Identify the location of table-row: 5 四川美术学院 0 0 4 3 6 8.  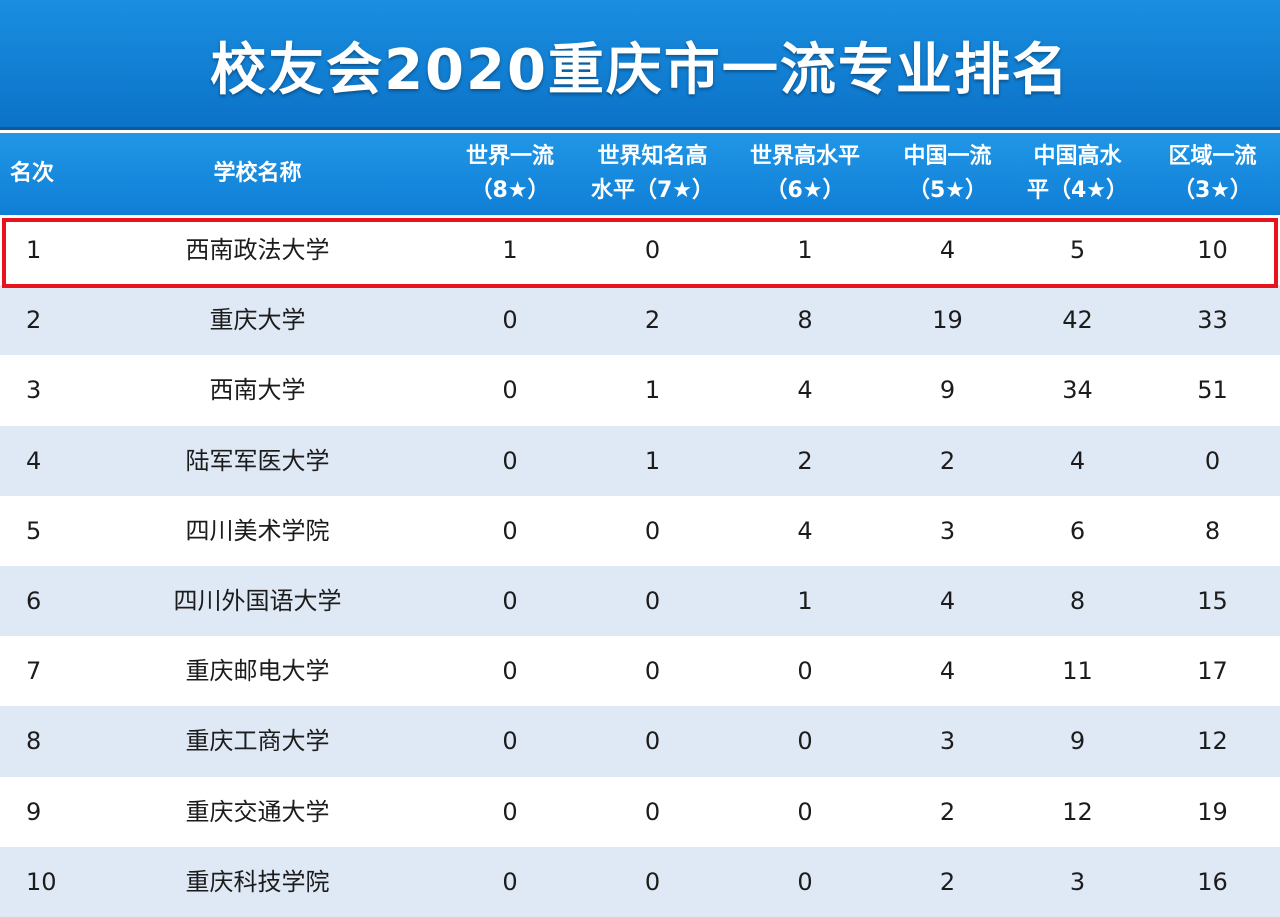
(640, 530).